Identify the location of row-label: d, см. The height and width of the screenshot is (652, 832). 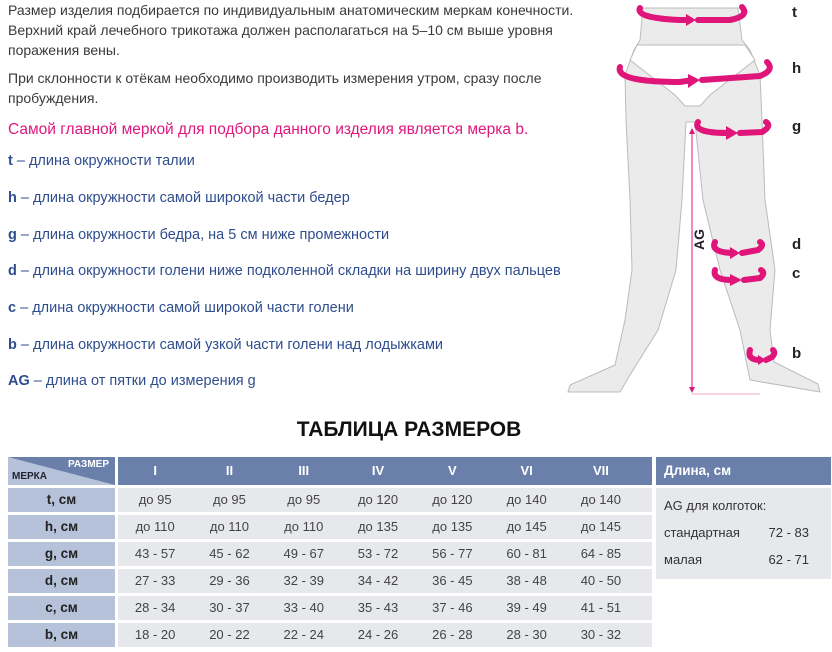
(61, 581).